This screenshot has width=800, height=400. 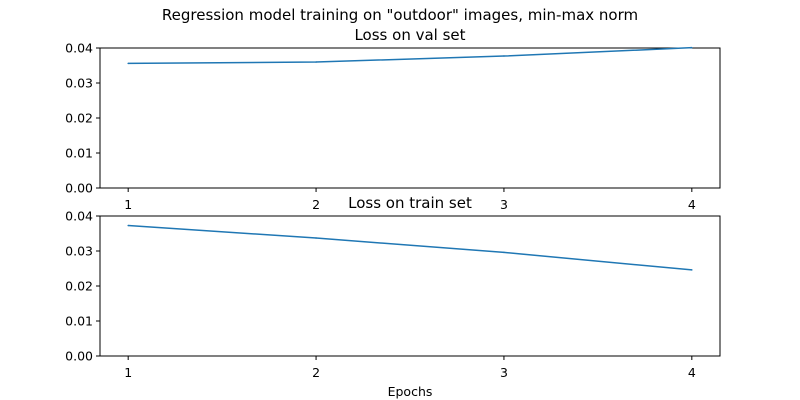 I want to click on val-loss-y-axis: 0.00 0.01 0.02 0.03 0.04, so click(x=82, y=118).